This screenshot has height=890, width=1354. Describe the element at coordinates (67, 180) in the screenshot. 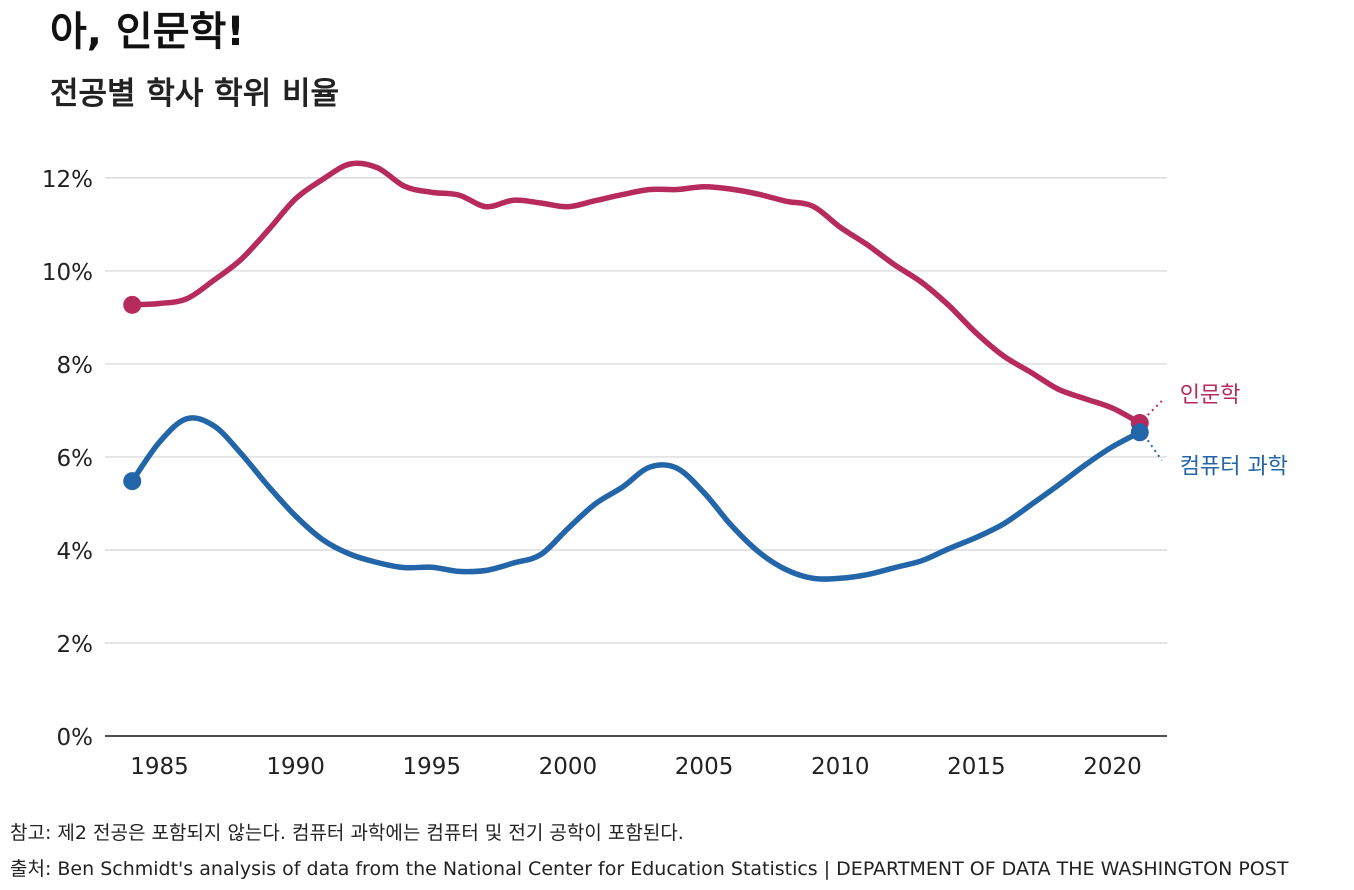

I see `y-tick-label: 12%` at that location.